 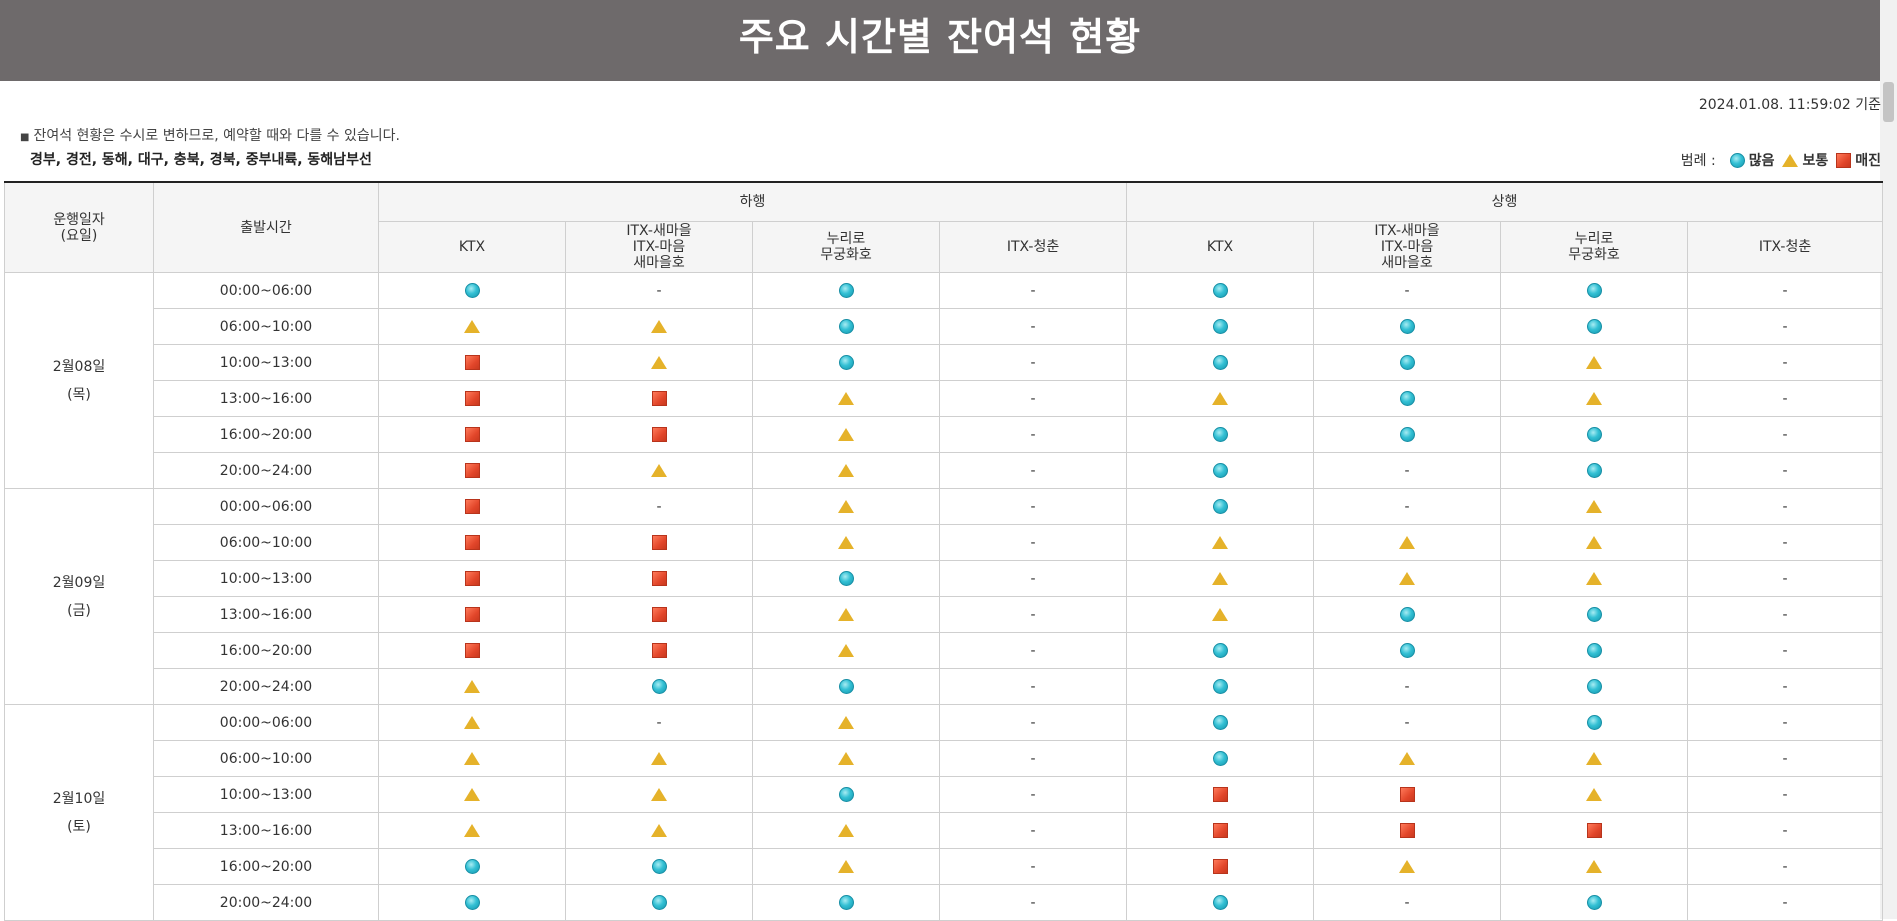 I want to click on group-up-header: 상행, so click(x=1505, y=201).